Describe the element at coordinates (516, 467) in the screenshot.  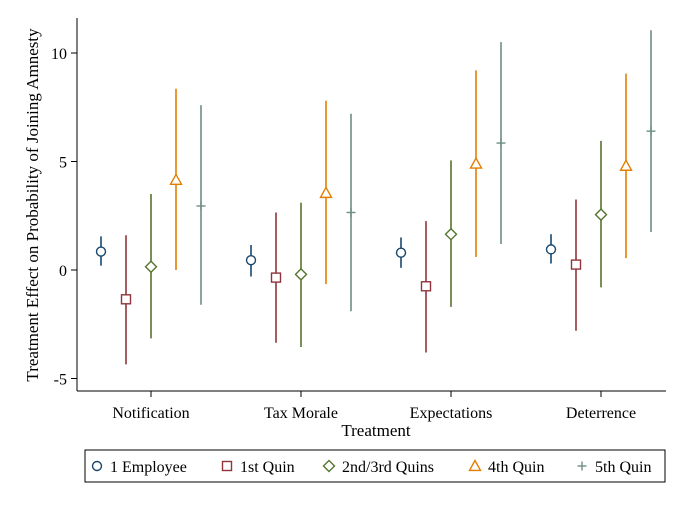
I see `legend-label: 4th Quin` at that location.